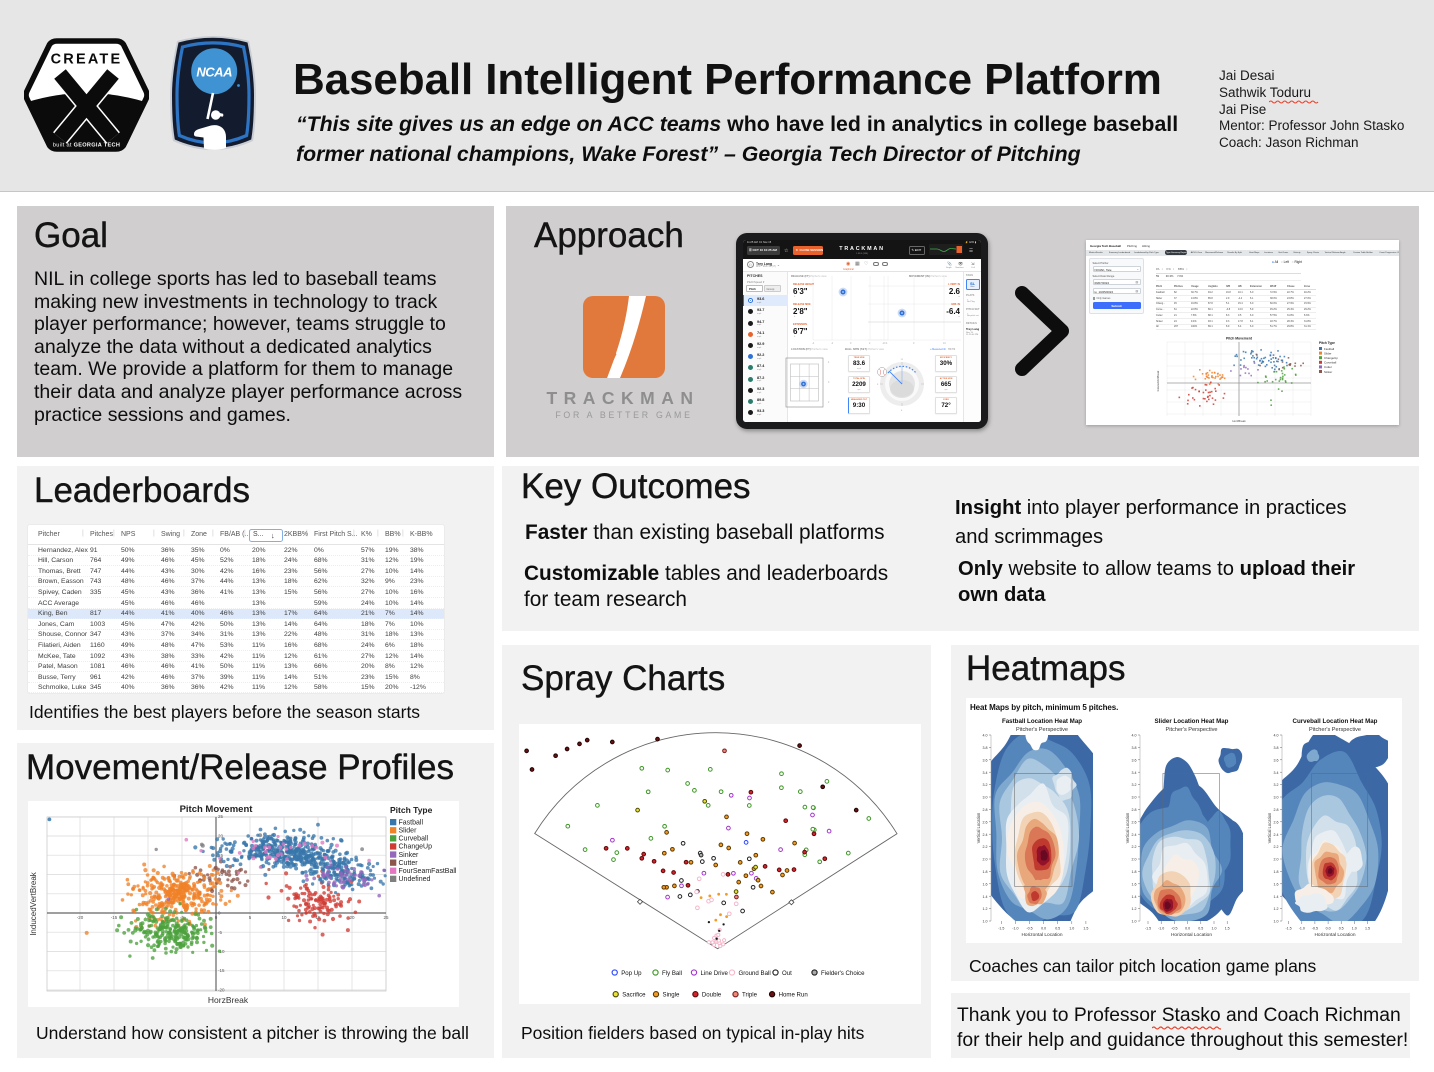 Image resolution: width=1434 pixels, height=1072 pixels. Describe the element at coordinates (250, 917) in the screenshot. I see `svg-text: 5` at that location.